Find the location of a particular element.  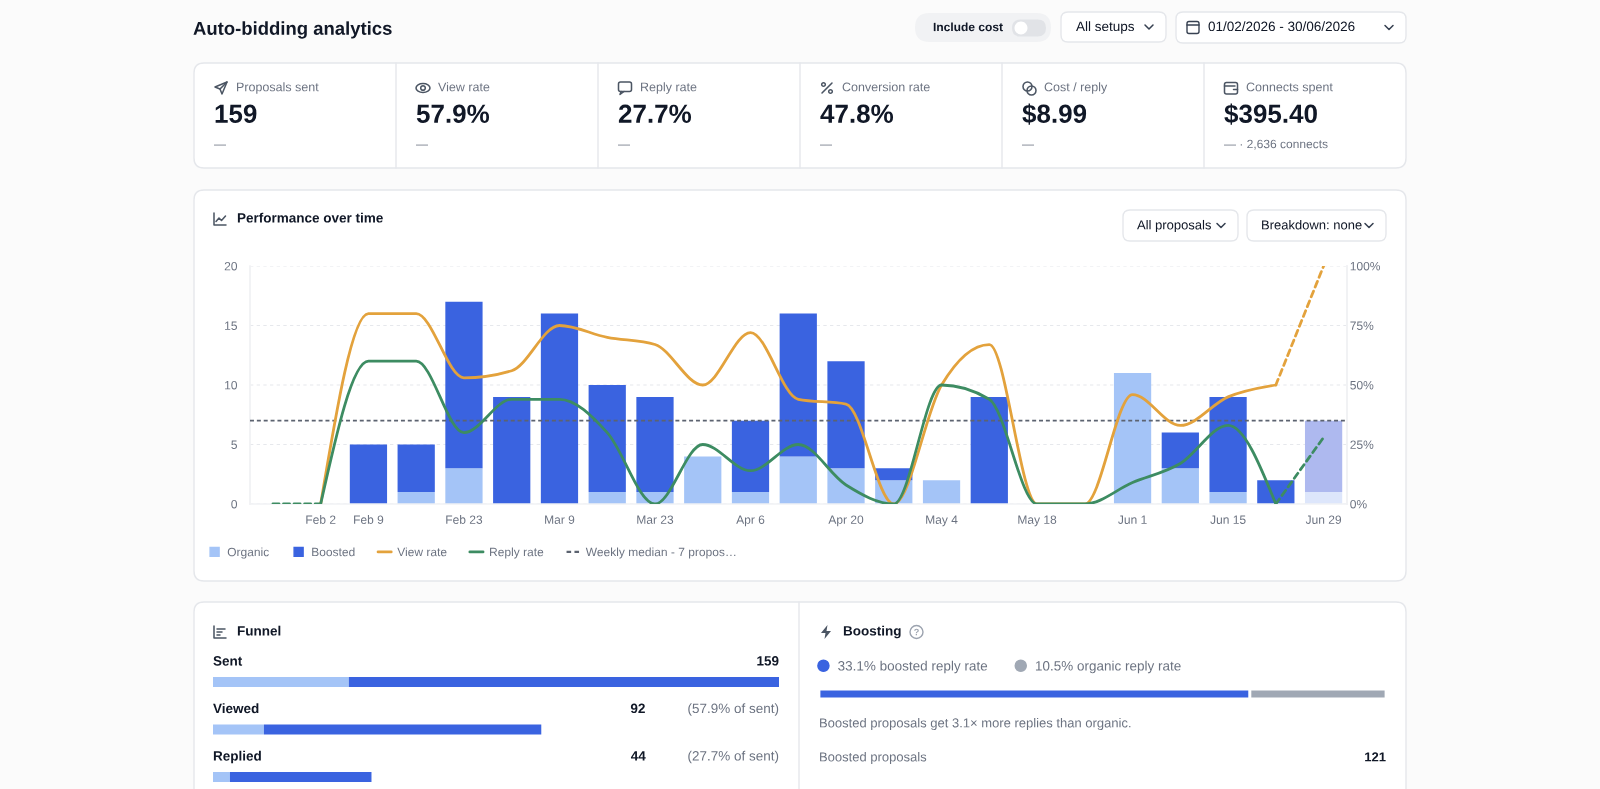

text: 01/02/2026 - 30/06/2026 is located at coordinates (1281, 26).